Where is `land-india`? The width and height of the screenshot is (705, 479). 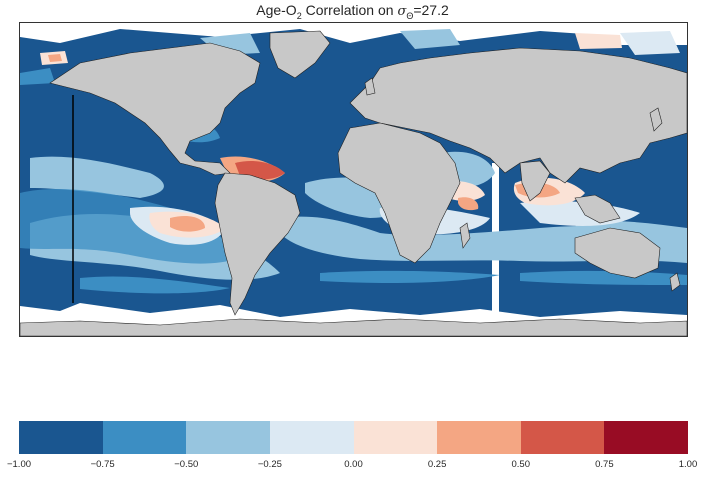 land-india is located at coordinates (535, 181).